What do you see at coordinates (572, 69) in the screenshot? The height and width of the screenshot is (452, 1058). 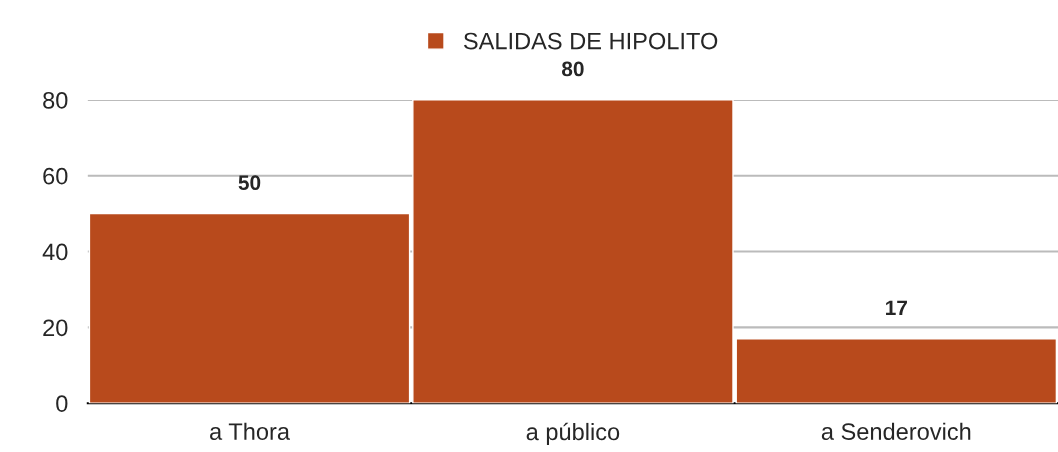 I see `data-label: 80` at bounding box center [572, 69].